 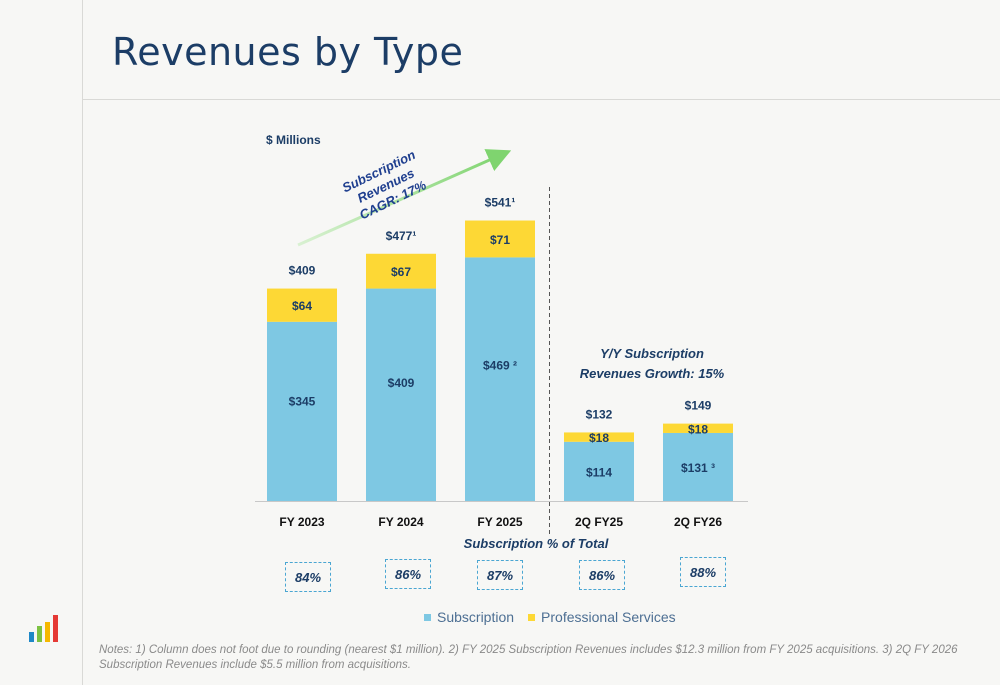 I want to click on legend-label-professional-services: Professional Services, so click(x=608, y=617).